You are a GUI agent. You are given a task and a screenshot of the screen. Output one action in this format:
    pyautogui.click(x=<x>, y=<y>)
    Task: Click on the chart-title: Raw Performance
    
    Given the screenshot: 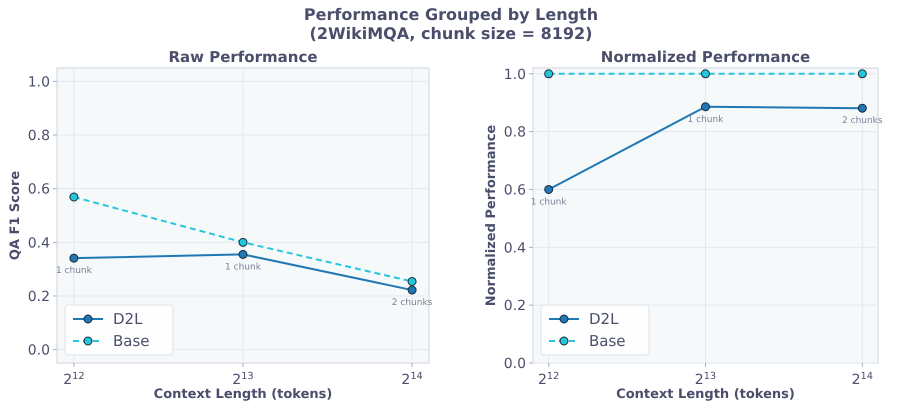 What is the action you would take?
    pyautogui.click(x=243, y=57)
    